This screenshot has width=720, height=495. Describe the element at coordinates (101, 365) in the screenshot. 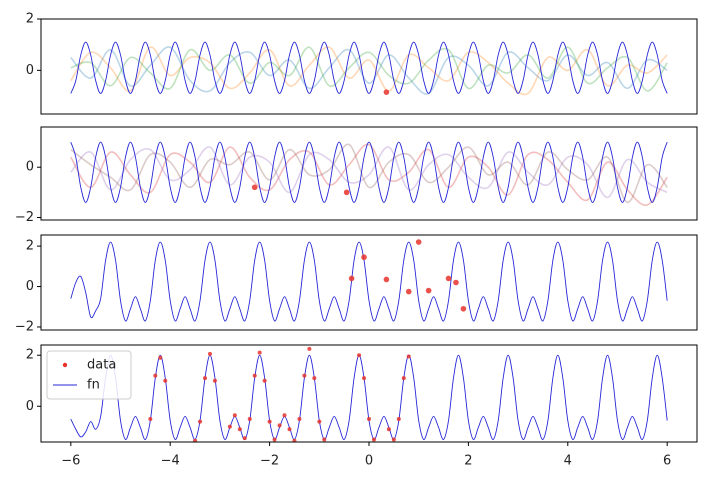

I see `legend-label: data` at that location.